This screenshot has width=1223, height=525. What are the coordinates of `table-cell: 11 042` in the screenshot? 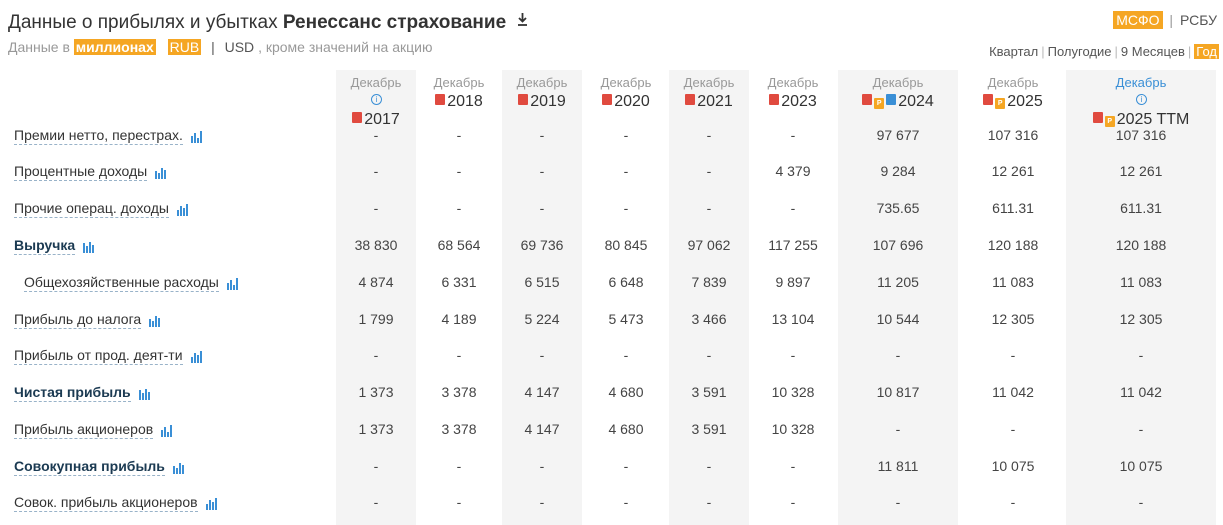 It's located at (1141, 392).